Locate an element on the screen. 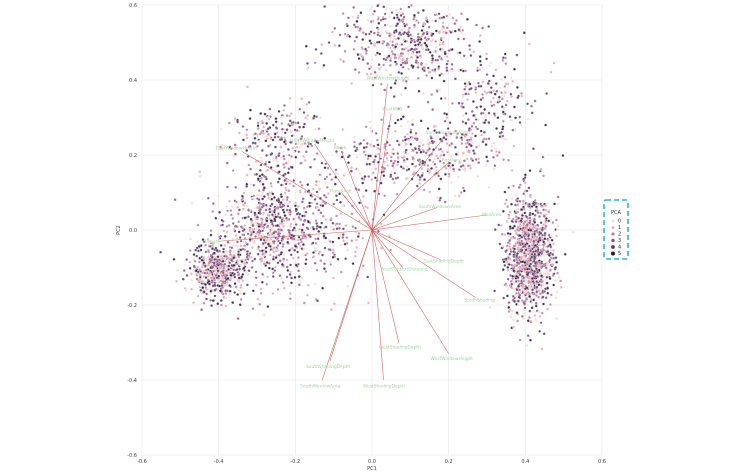  scatter-point-2026 is located at coordinates (521, 292).